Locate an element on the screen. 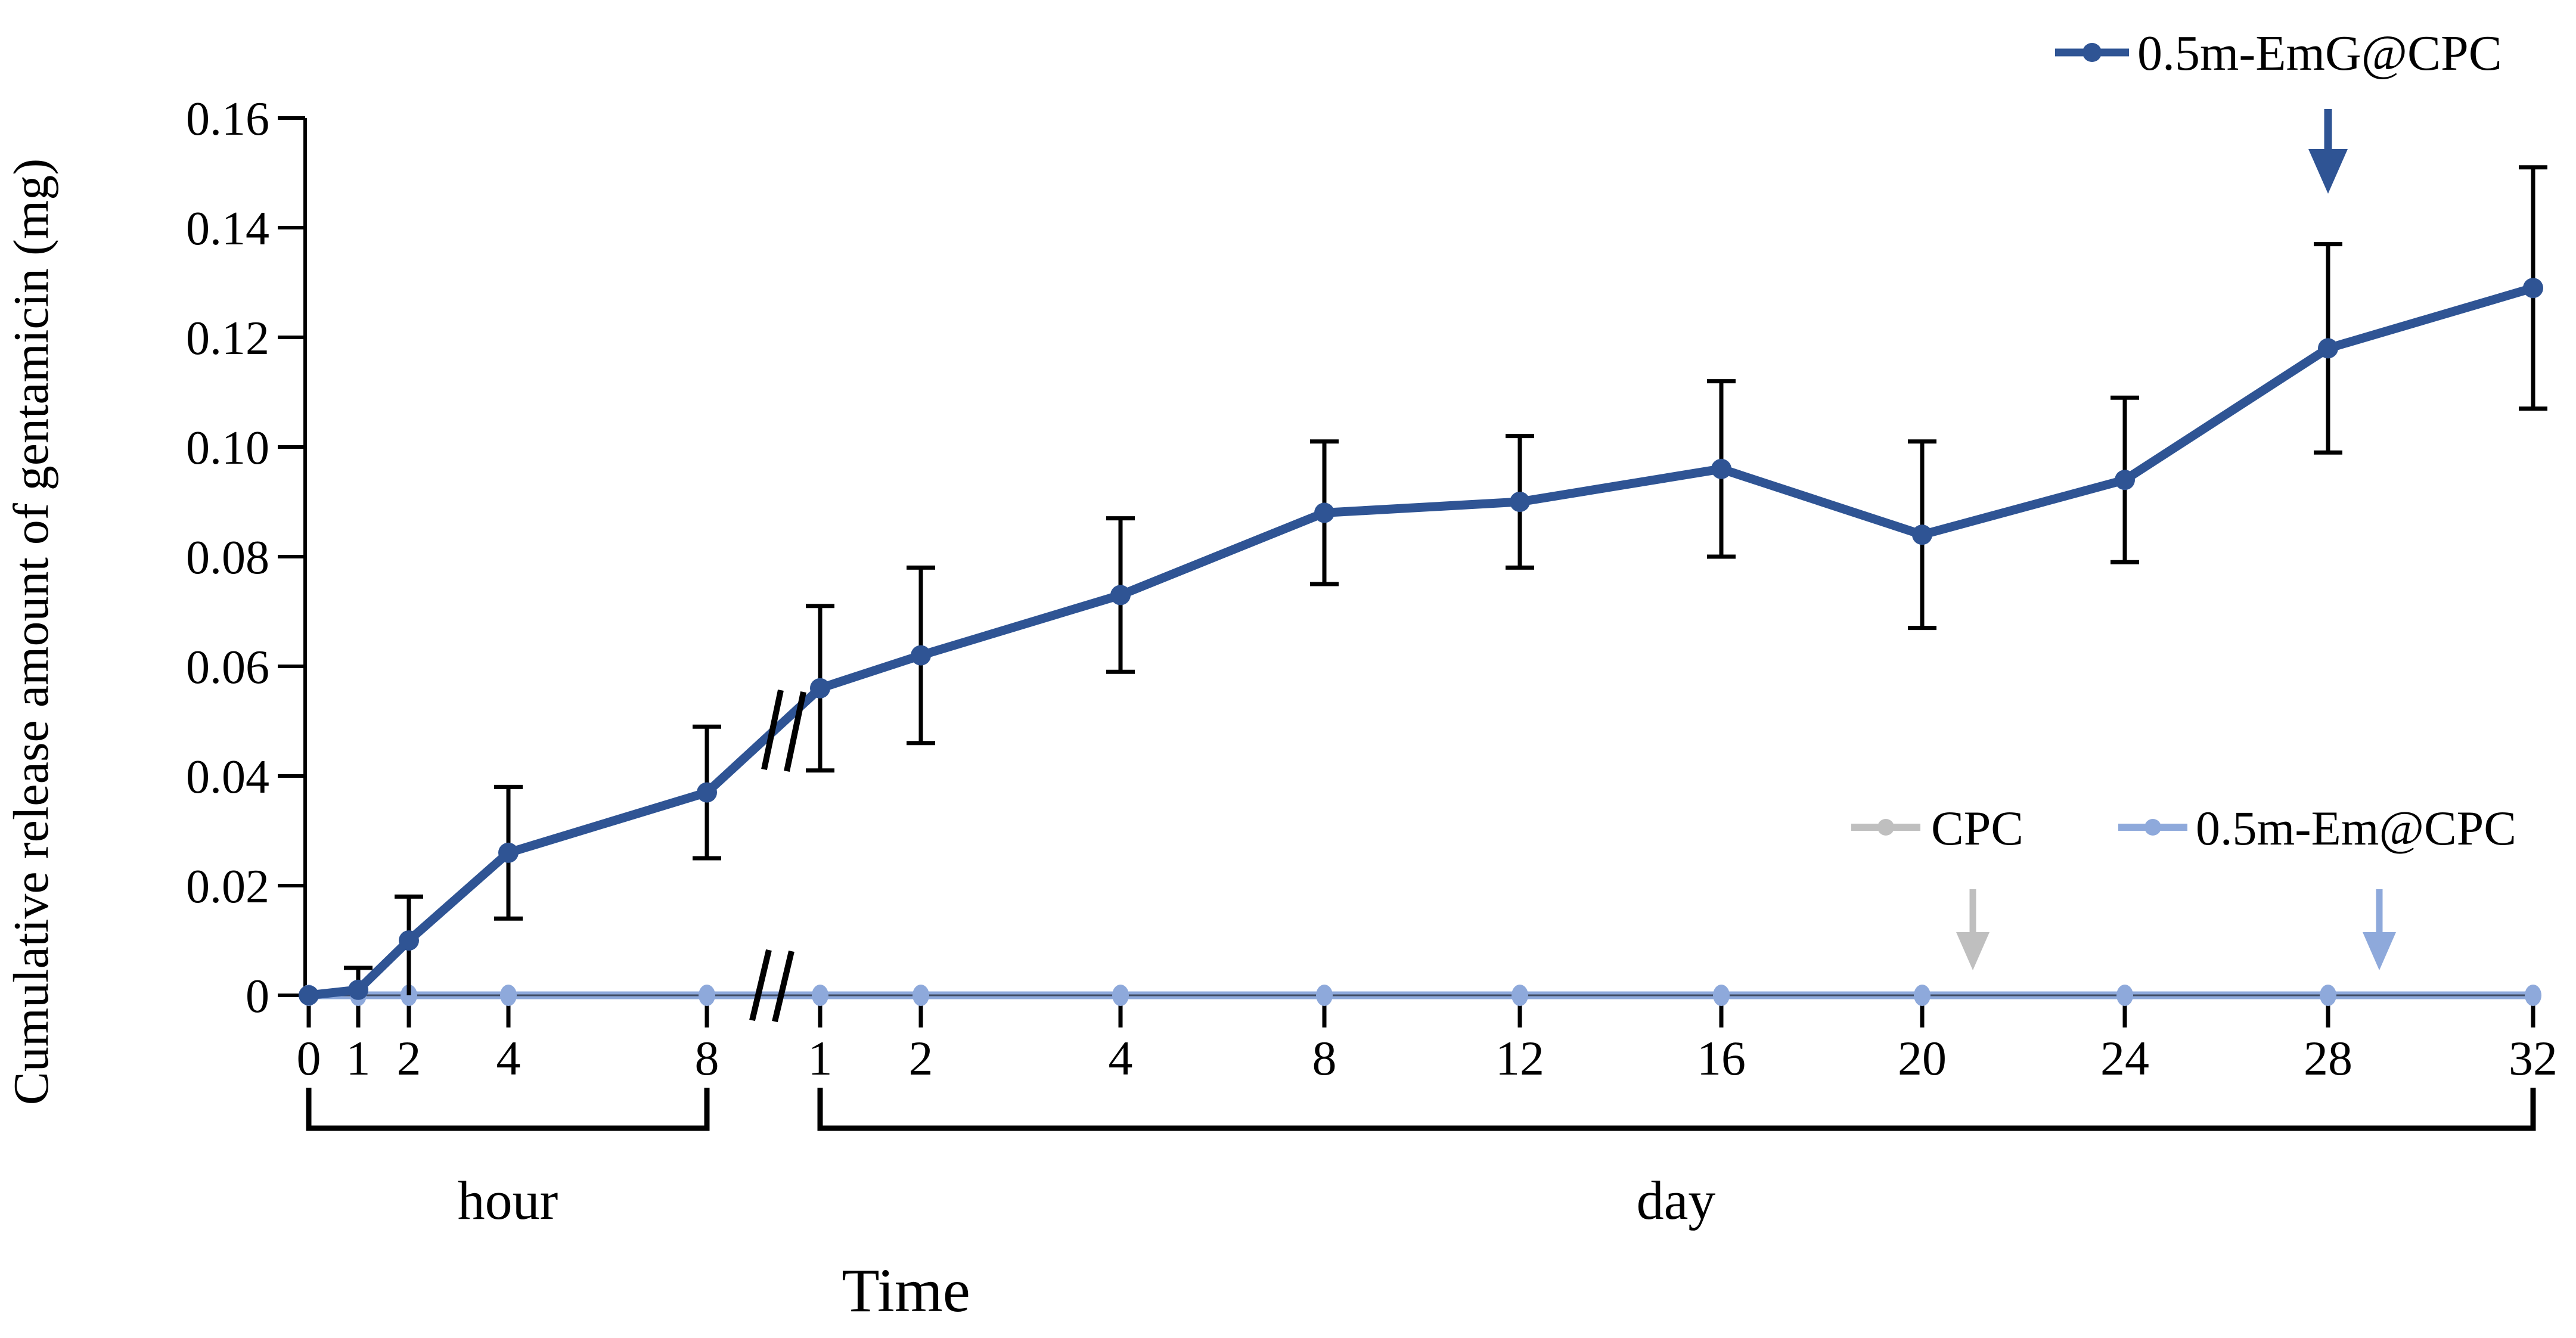  legend-label-em: 0.5m-Em@CPC is located at coordinates (2356, 828).